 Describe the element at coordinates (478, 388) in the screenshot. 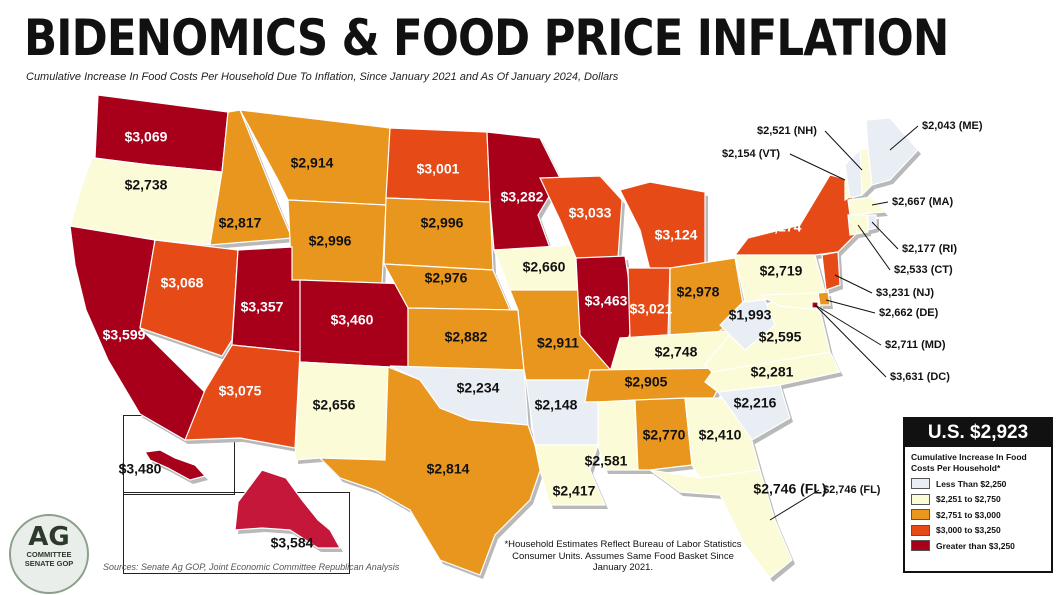

I see `oklahoma-value-label: $2,234` at that location.